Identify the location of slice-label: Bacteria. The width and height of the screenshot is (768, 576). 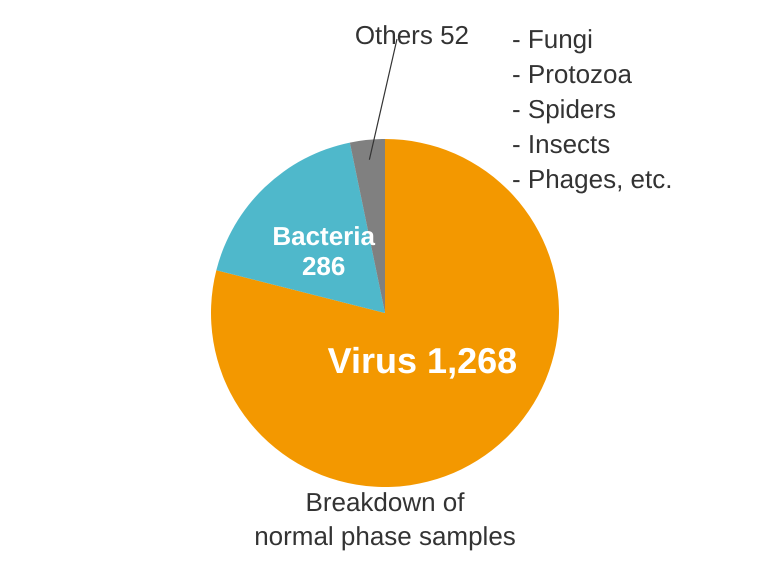
(324, 235).